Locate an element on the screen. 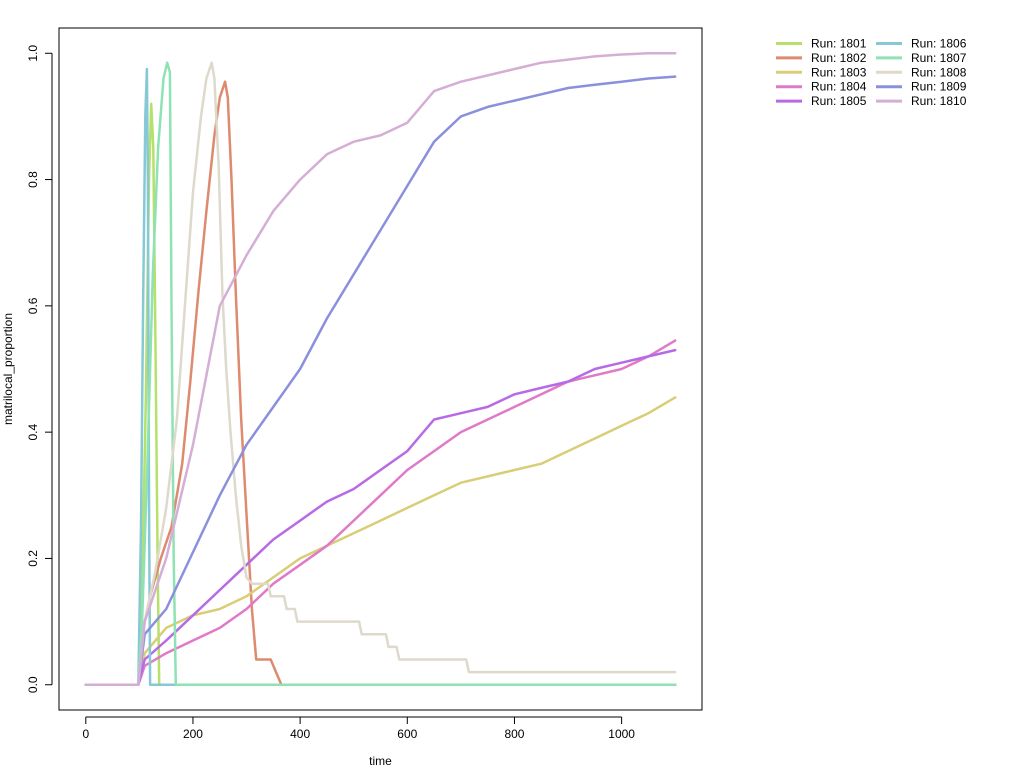 This screenshot has height=768, width=1024. x-tick-label: 1000 is located at coordinates (621, 734).